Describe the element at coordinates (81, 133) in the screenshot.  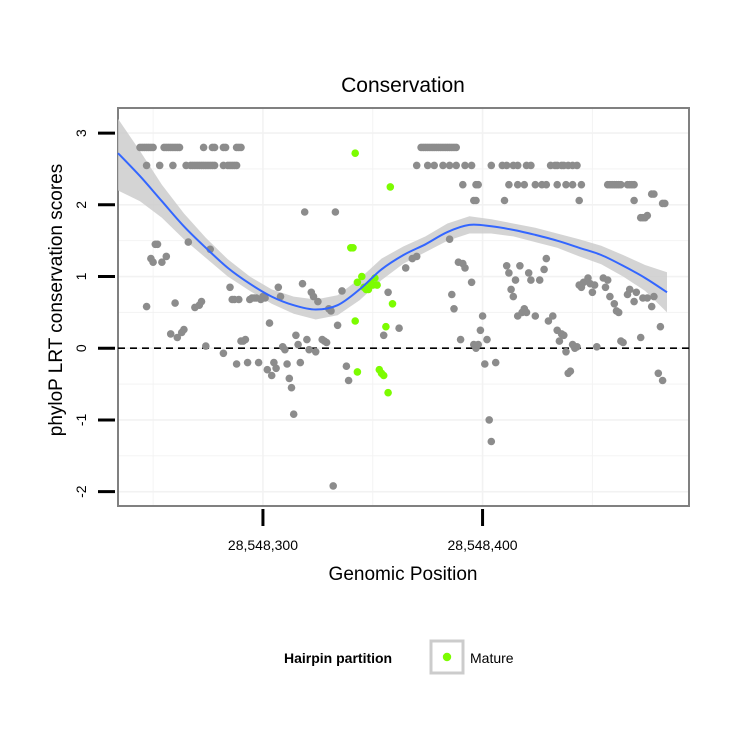
I see `y-tick-label: 3` at that location.